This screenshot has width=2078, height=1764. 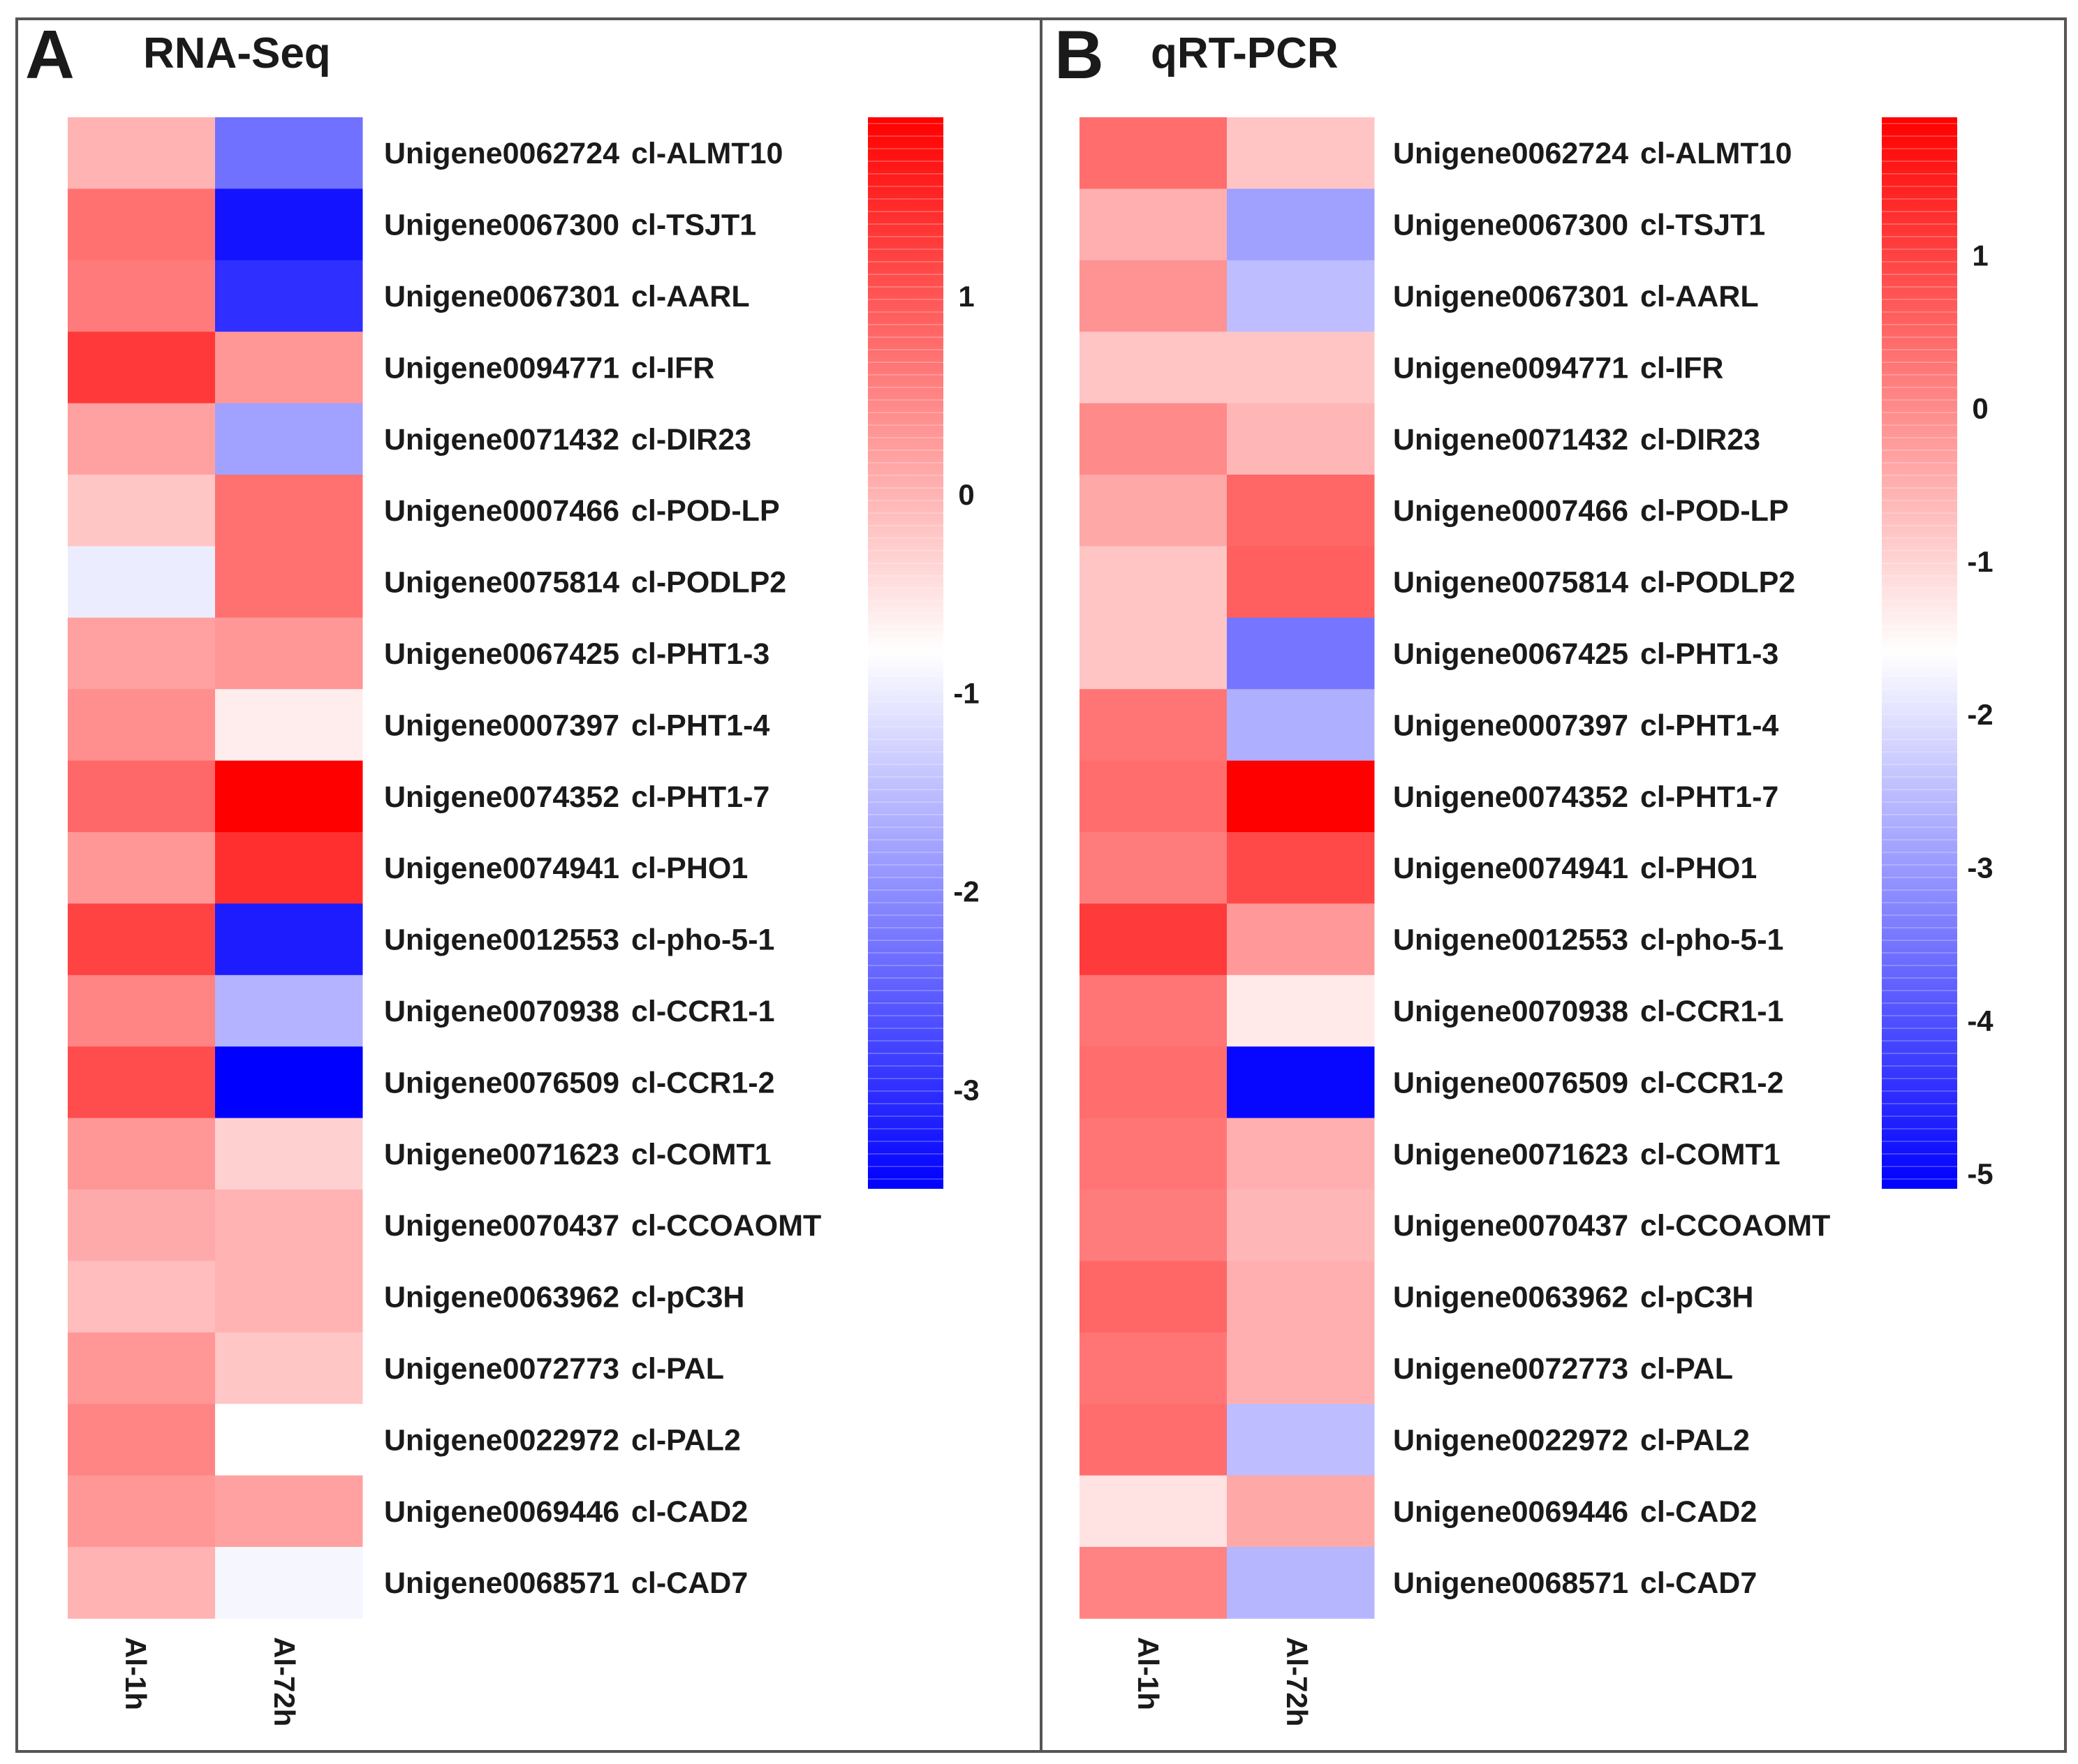 I want to click on color-scale-stripes-a, so click(x=905, y=651).